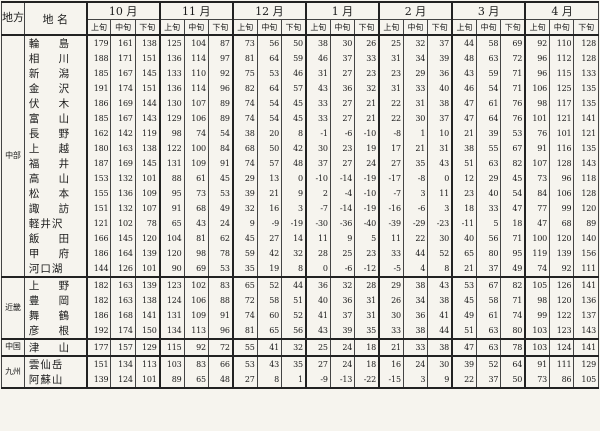 This screenshot has height=431, width=600. What do you see at coordinates (317, 238) in the screenshot?
I see `value-cell: 11` at bounding box center [317, 238].